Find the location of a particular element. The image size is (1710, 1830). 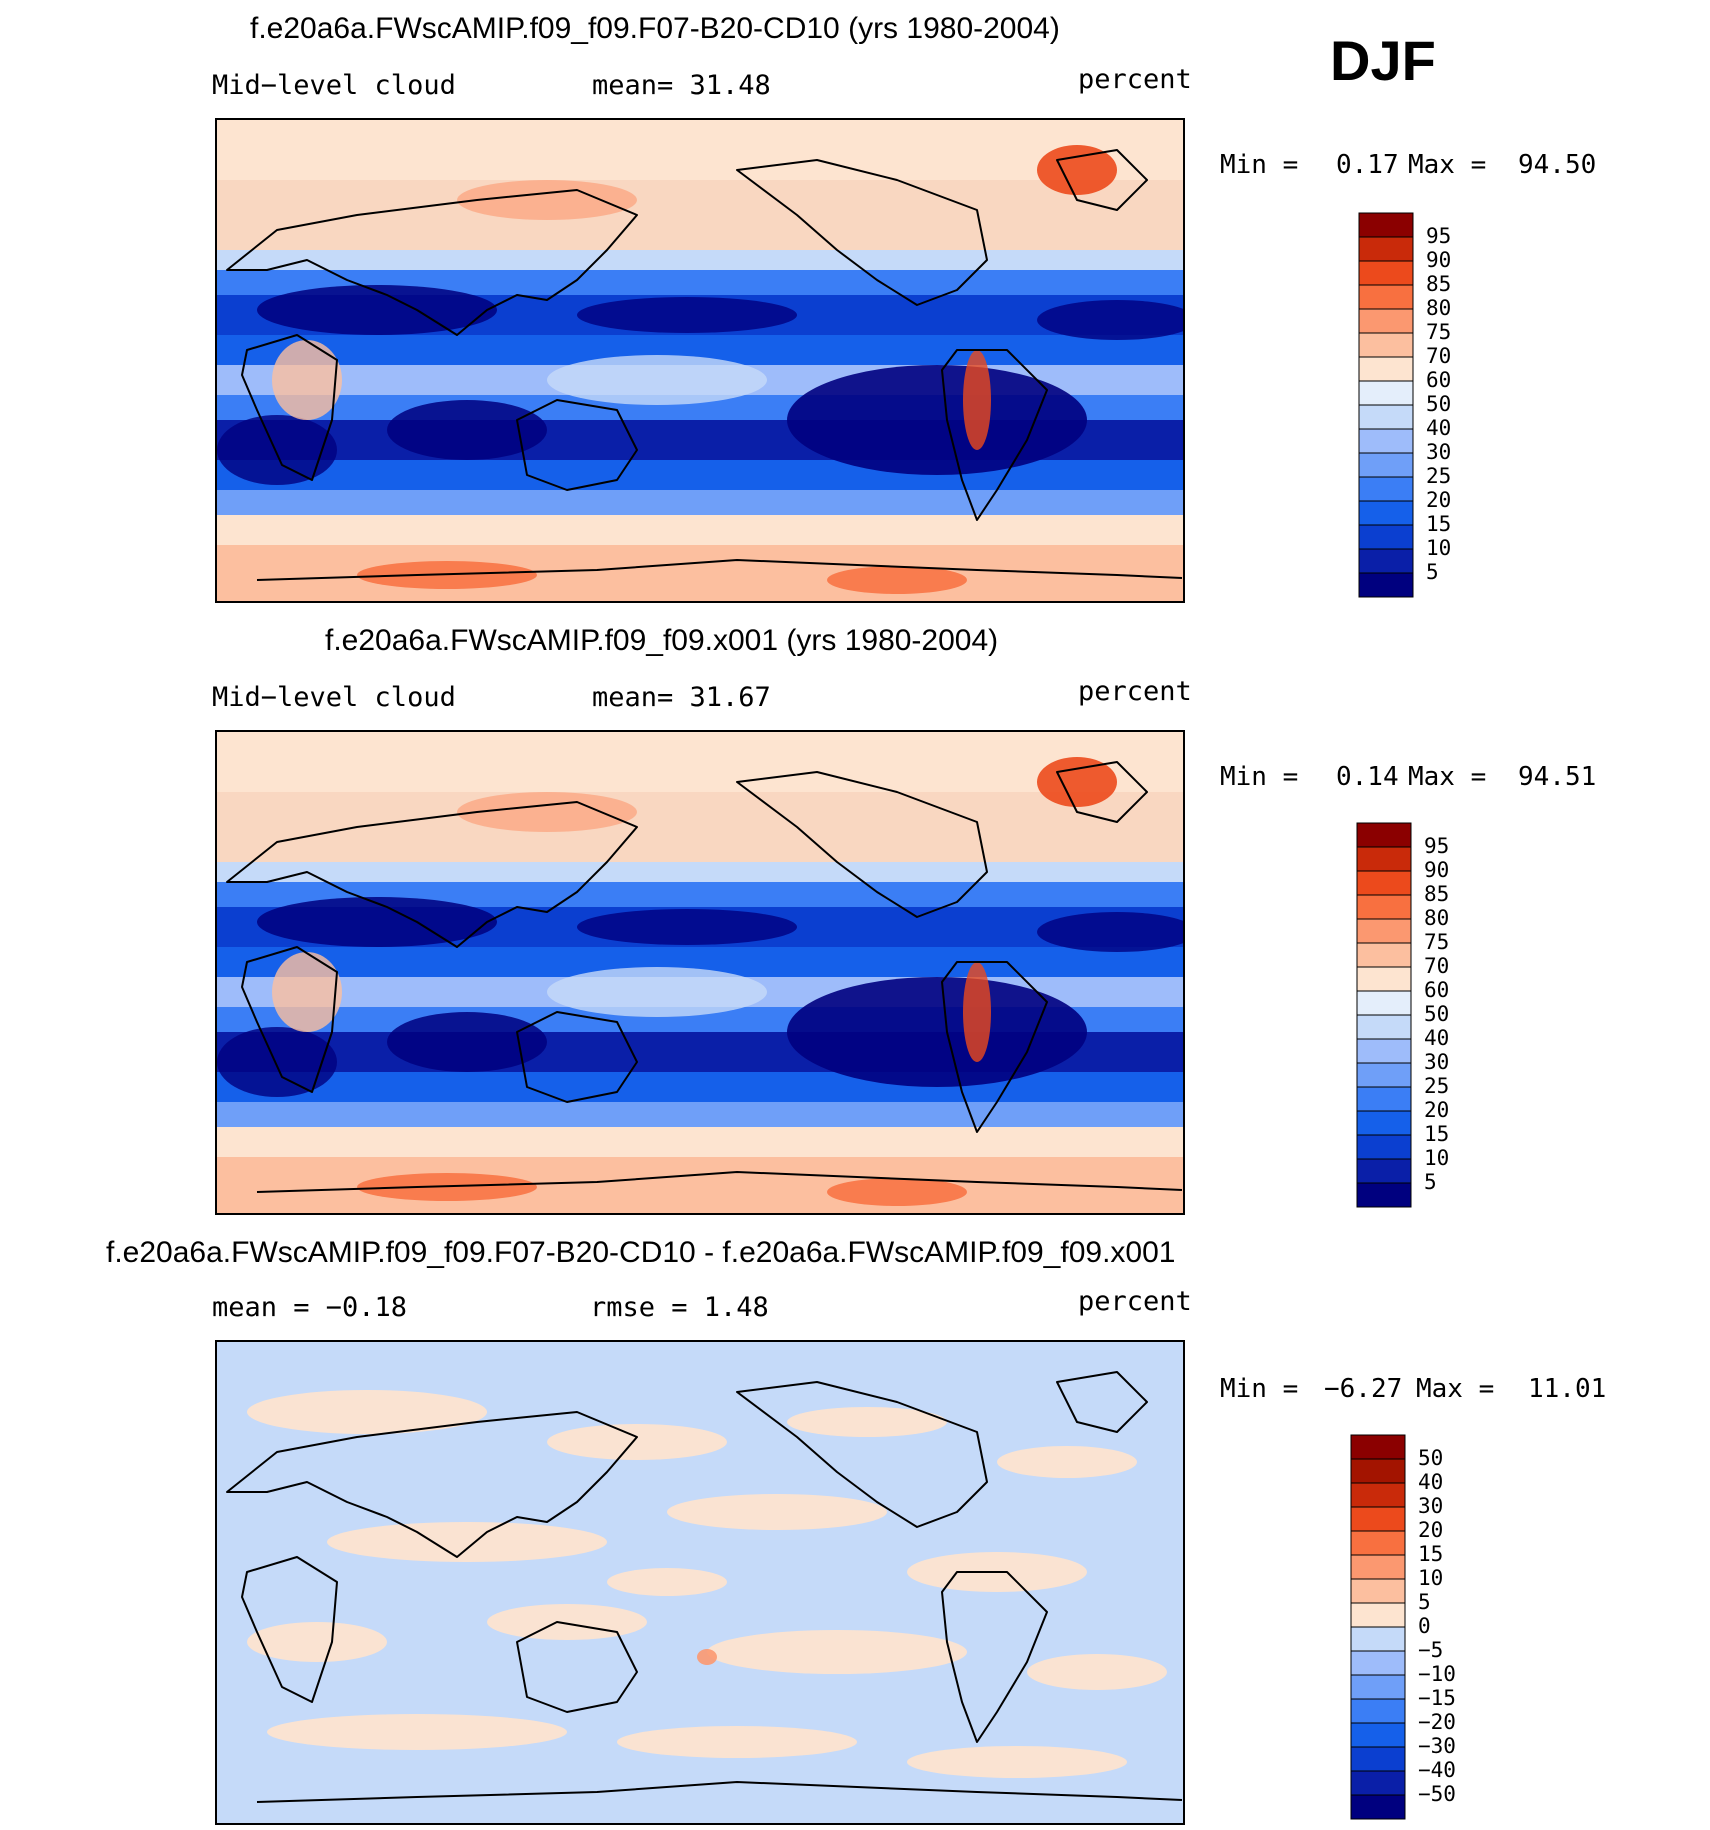

colorbar-tick-label: 80 is located at coordinates (1437, 918).